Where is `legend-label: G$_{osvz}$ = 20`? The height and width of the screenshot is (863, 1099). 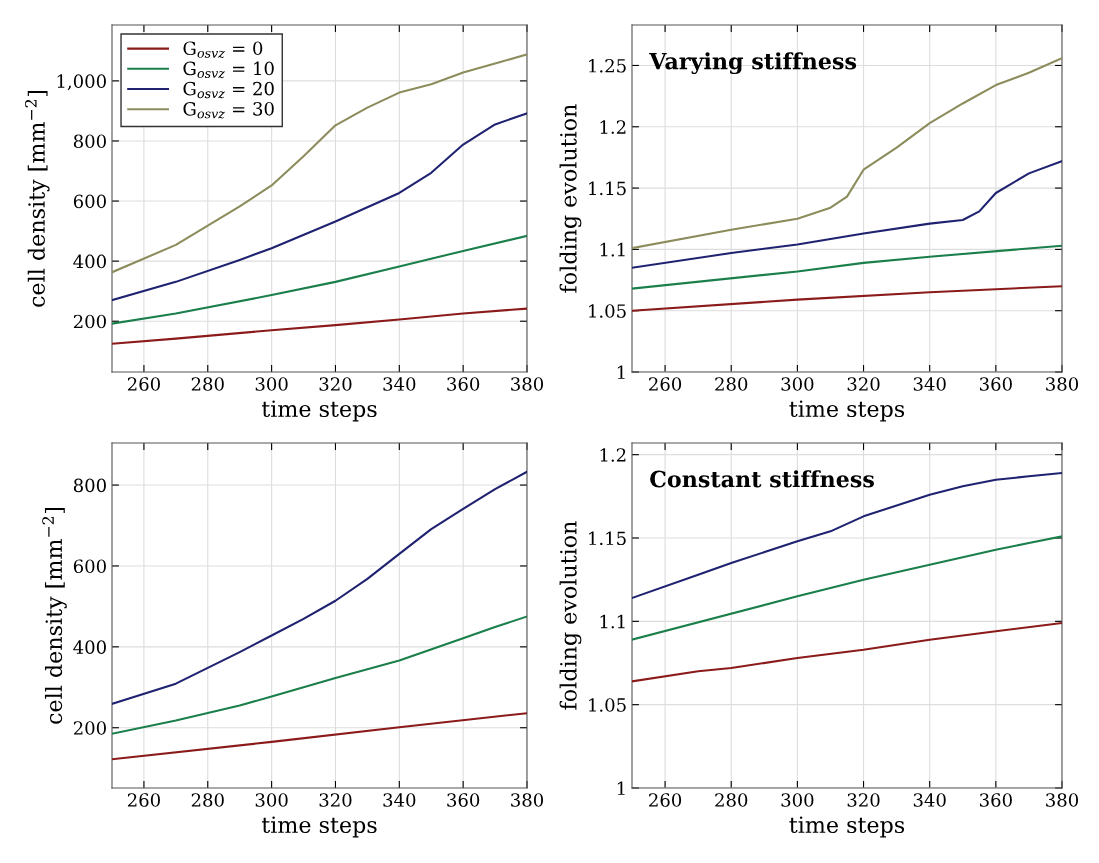
legend-label: G$_{osvz}$ = 20 is located at coordinates (228, 90).